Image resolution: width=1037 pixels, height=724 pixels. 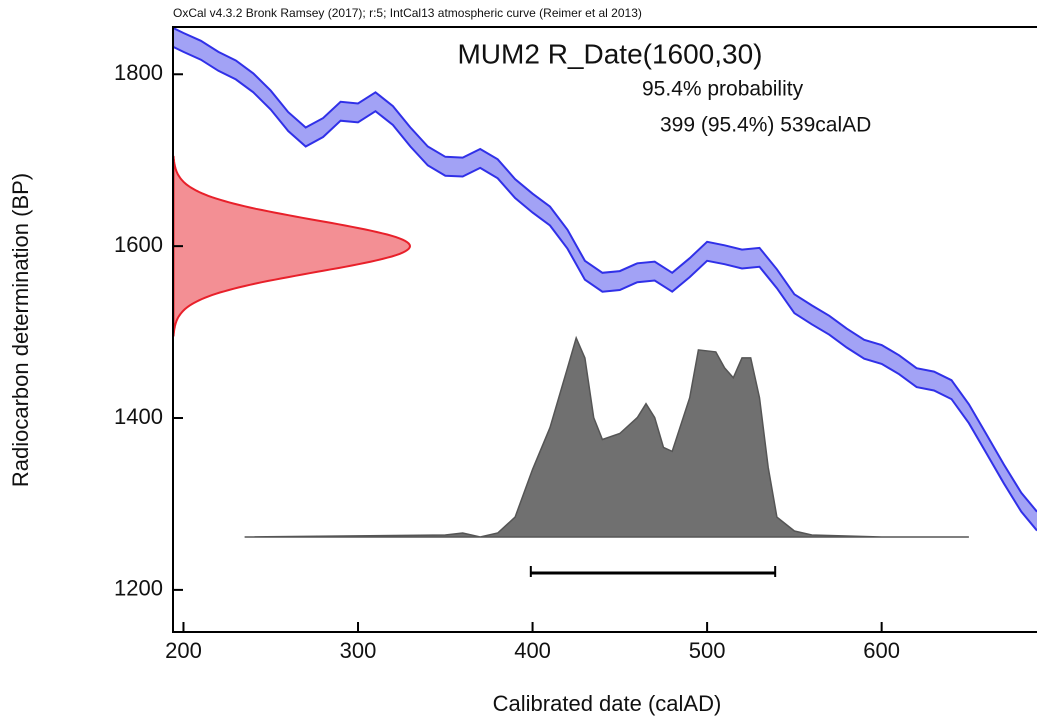 I want to click on x-tick-label: 300, so click(x=358, y=650).